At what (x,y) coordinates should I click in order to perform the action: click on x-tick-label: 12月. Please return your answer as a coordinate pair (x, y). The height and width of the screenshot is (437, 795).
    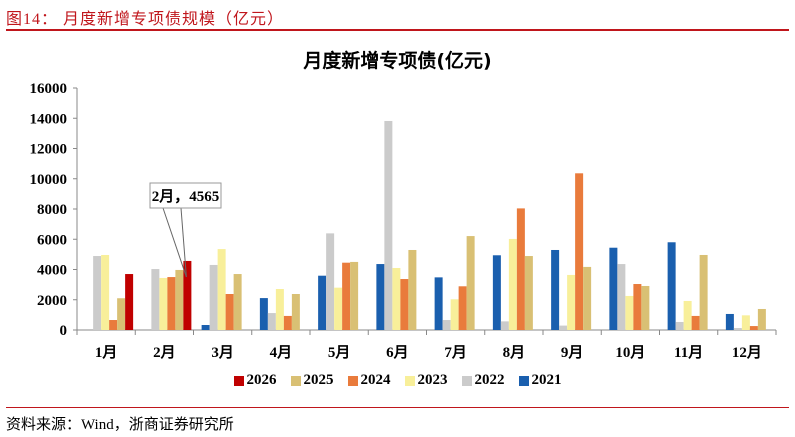
    Looking at the image, I should click on (747, 352).